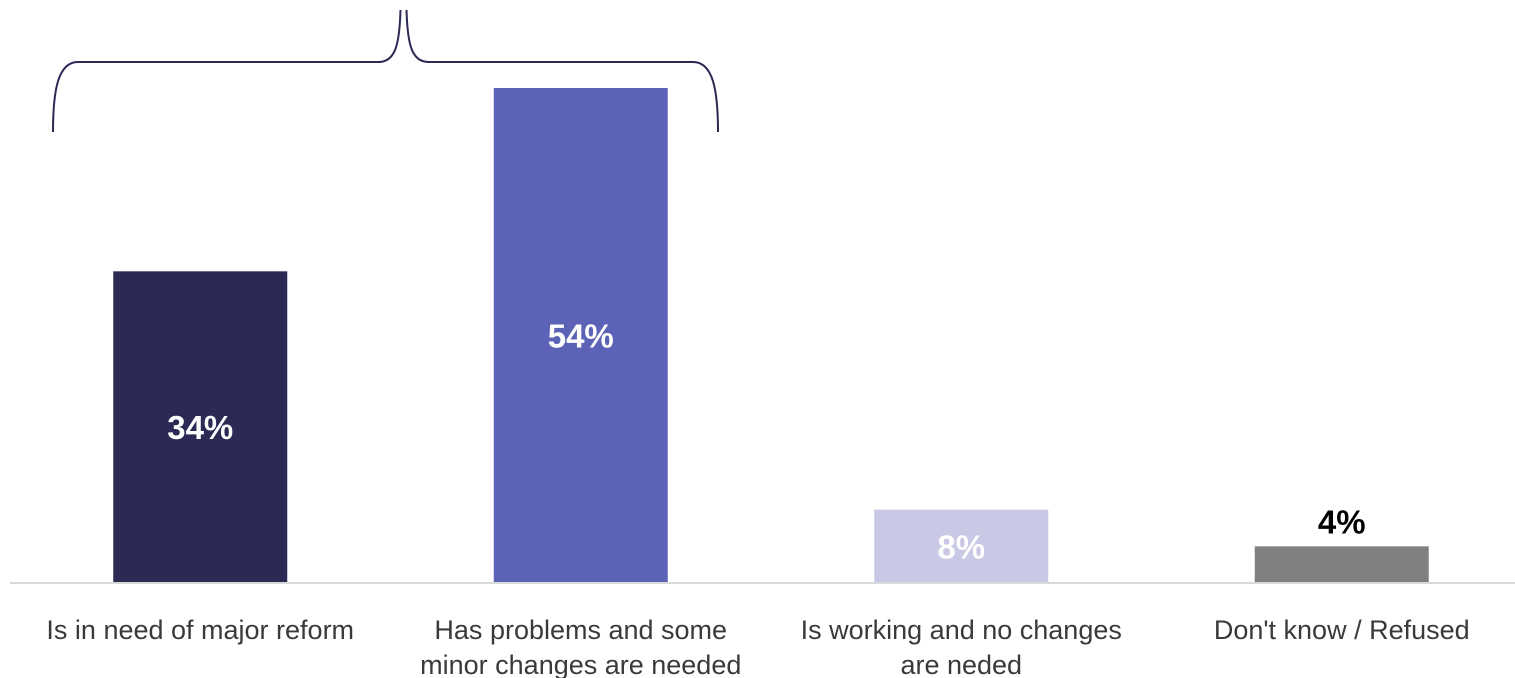 This screenshot has width=1515, height=678. Describe the element at coordinates (200, 630) in the screenshot. I see `category-label-1: Is in need of major reform` at that location.